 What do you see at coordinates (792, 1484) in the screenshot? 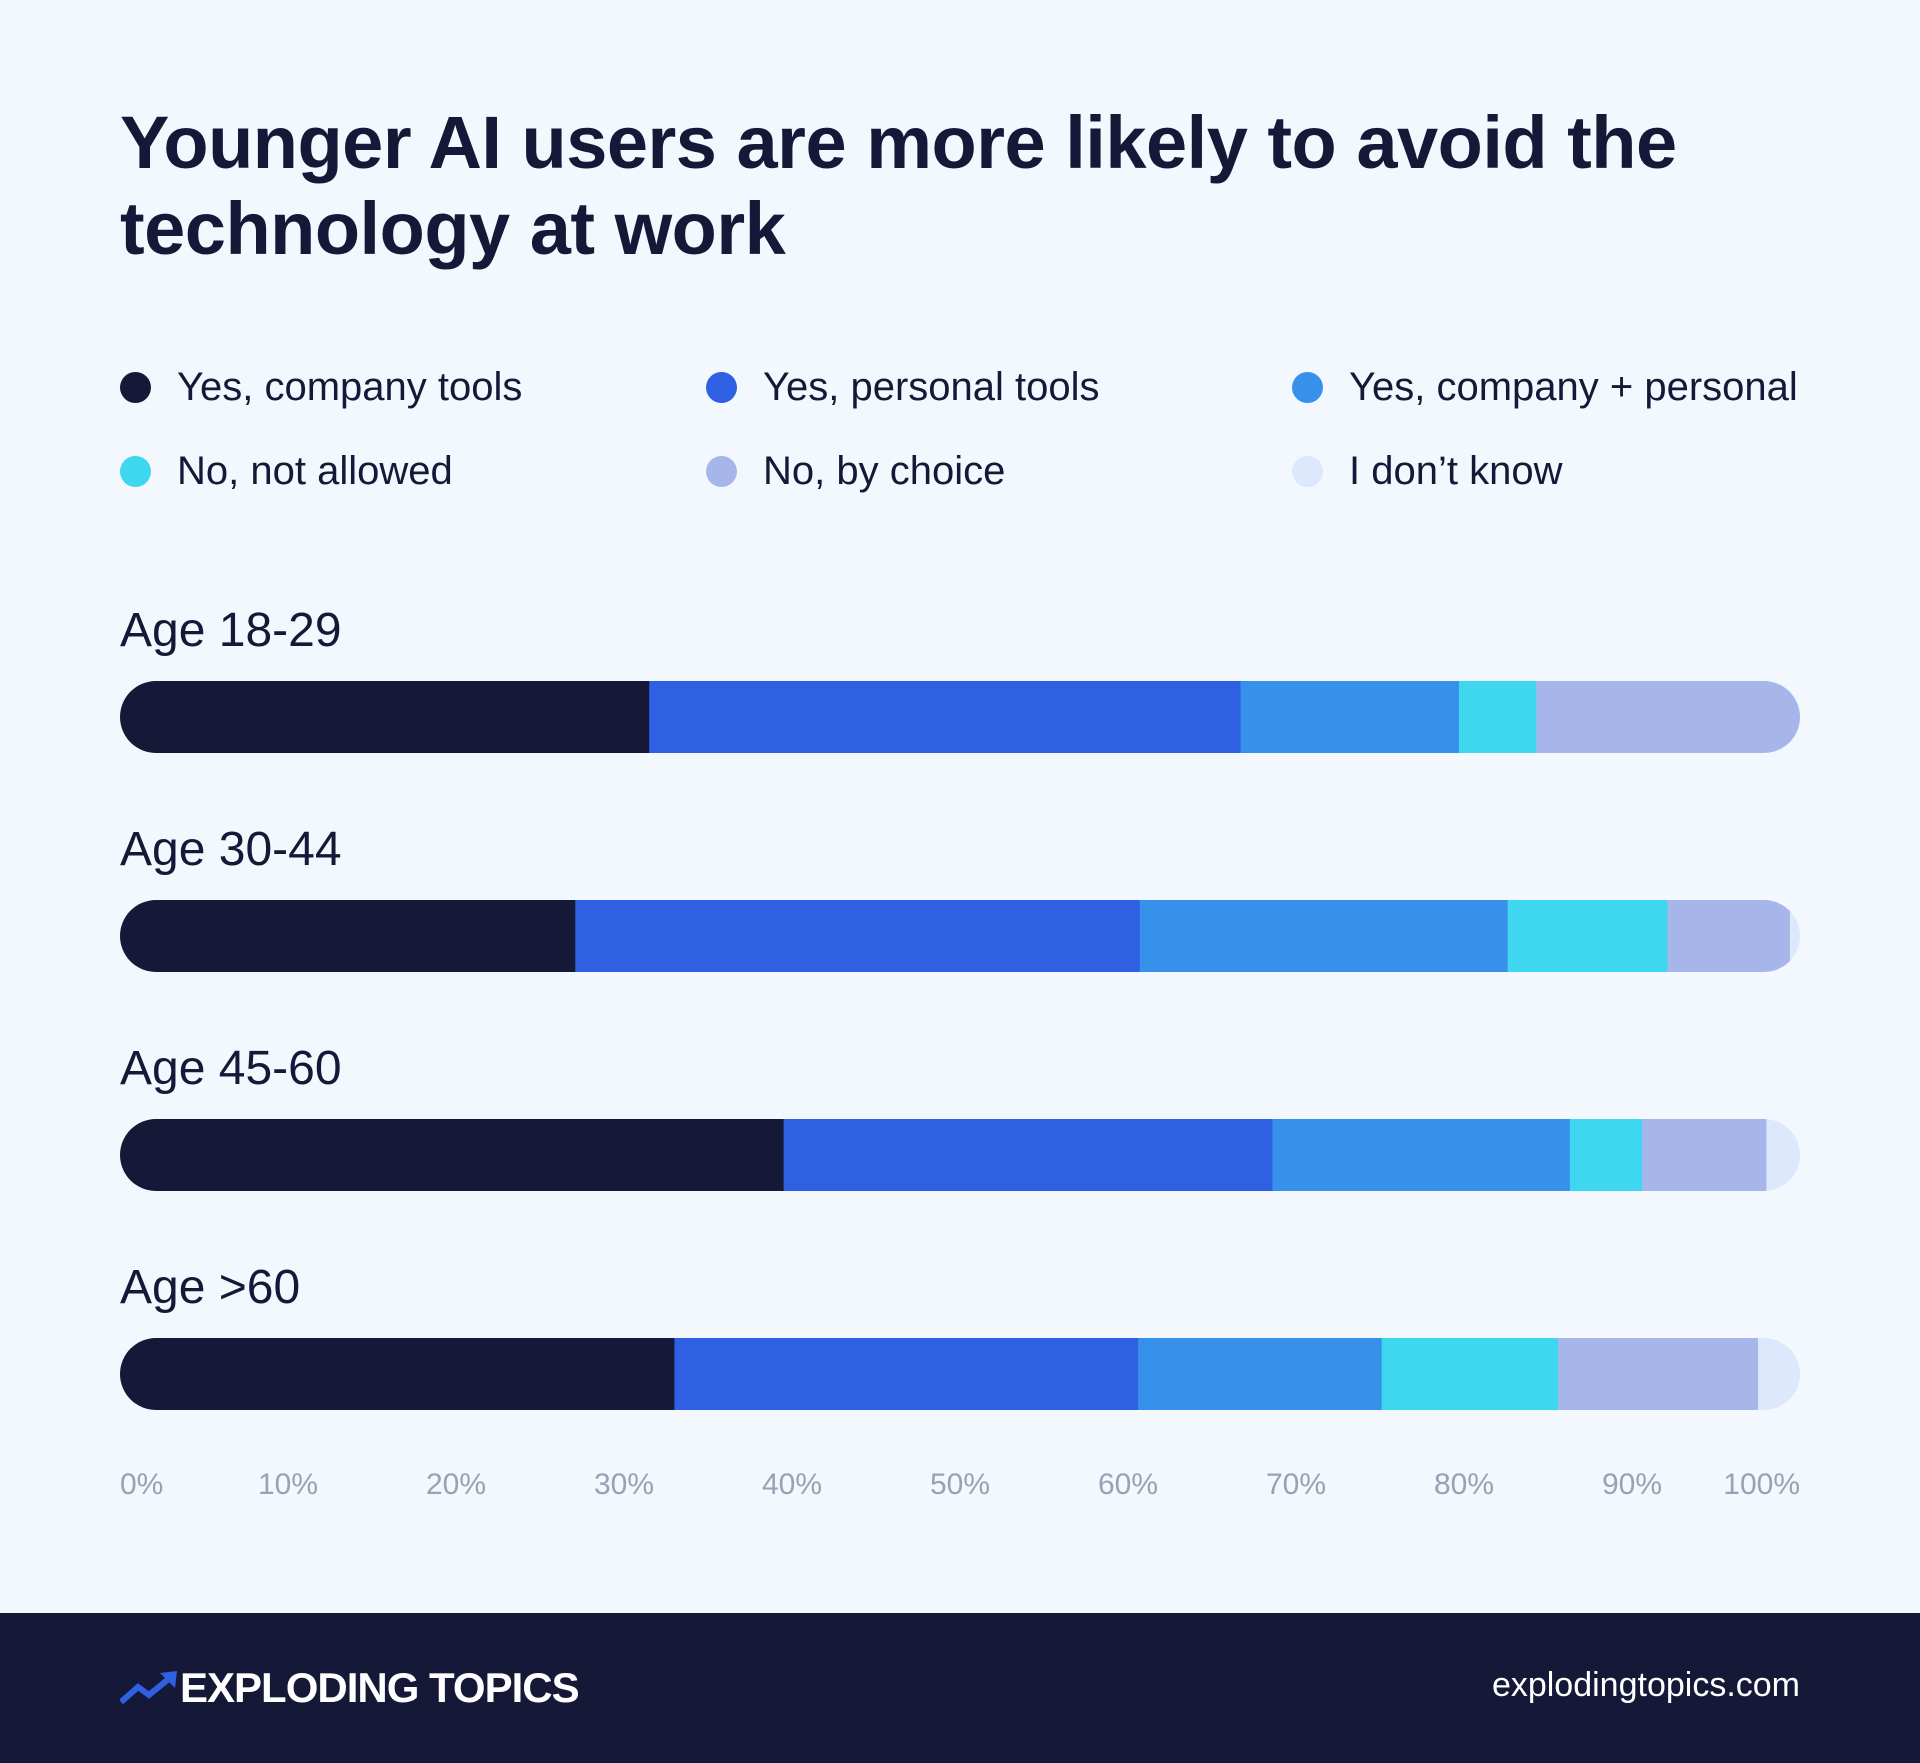
I see `x-tick-label: 40%` at bounding box center [792, 1484].